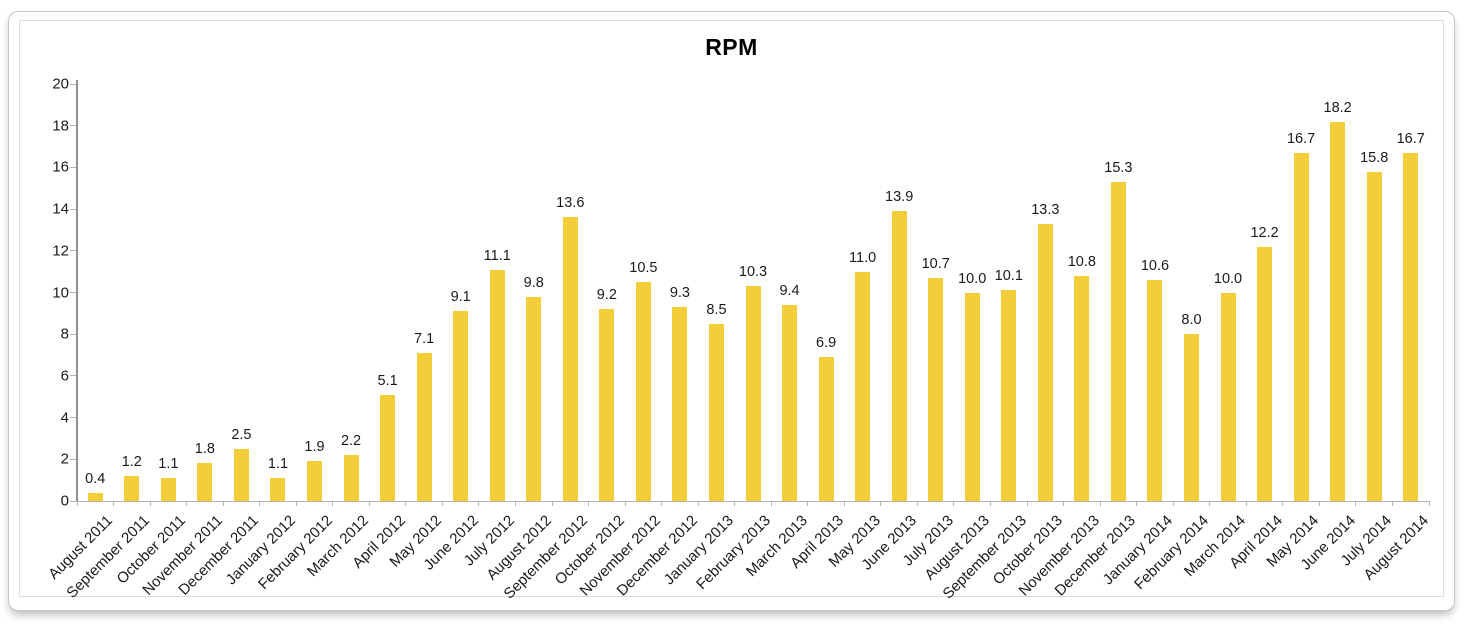  I want to click on bar-value-label: 11.0, so click(863, 257).